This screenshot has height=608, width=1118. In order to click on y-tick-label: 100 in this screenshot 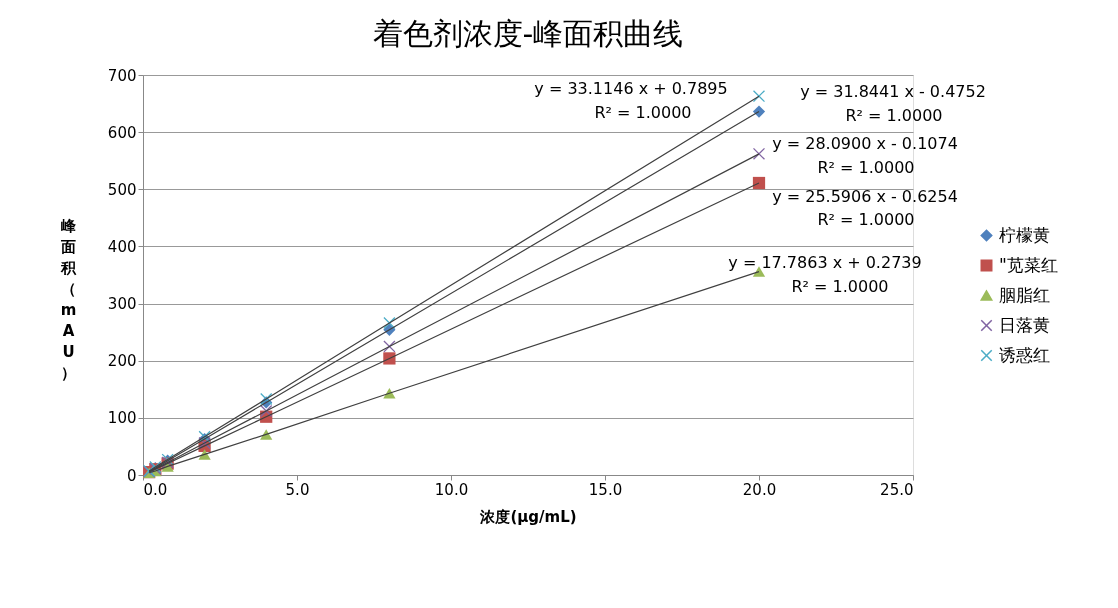, I will do `click(122, 418)`.